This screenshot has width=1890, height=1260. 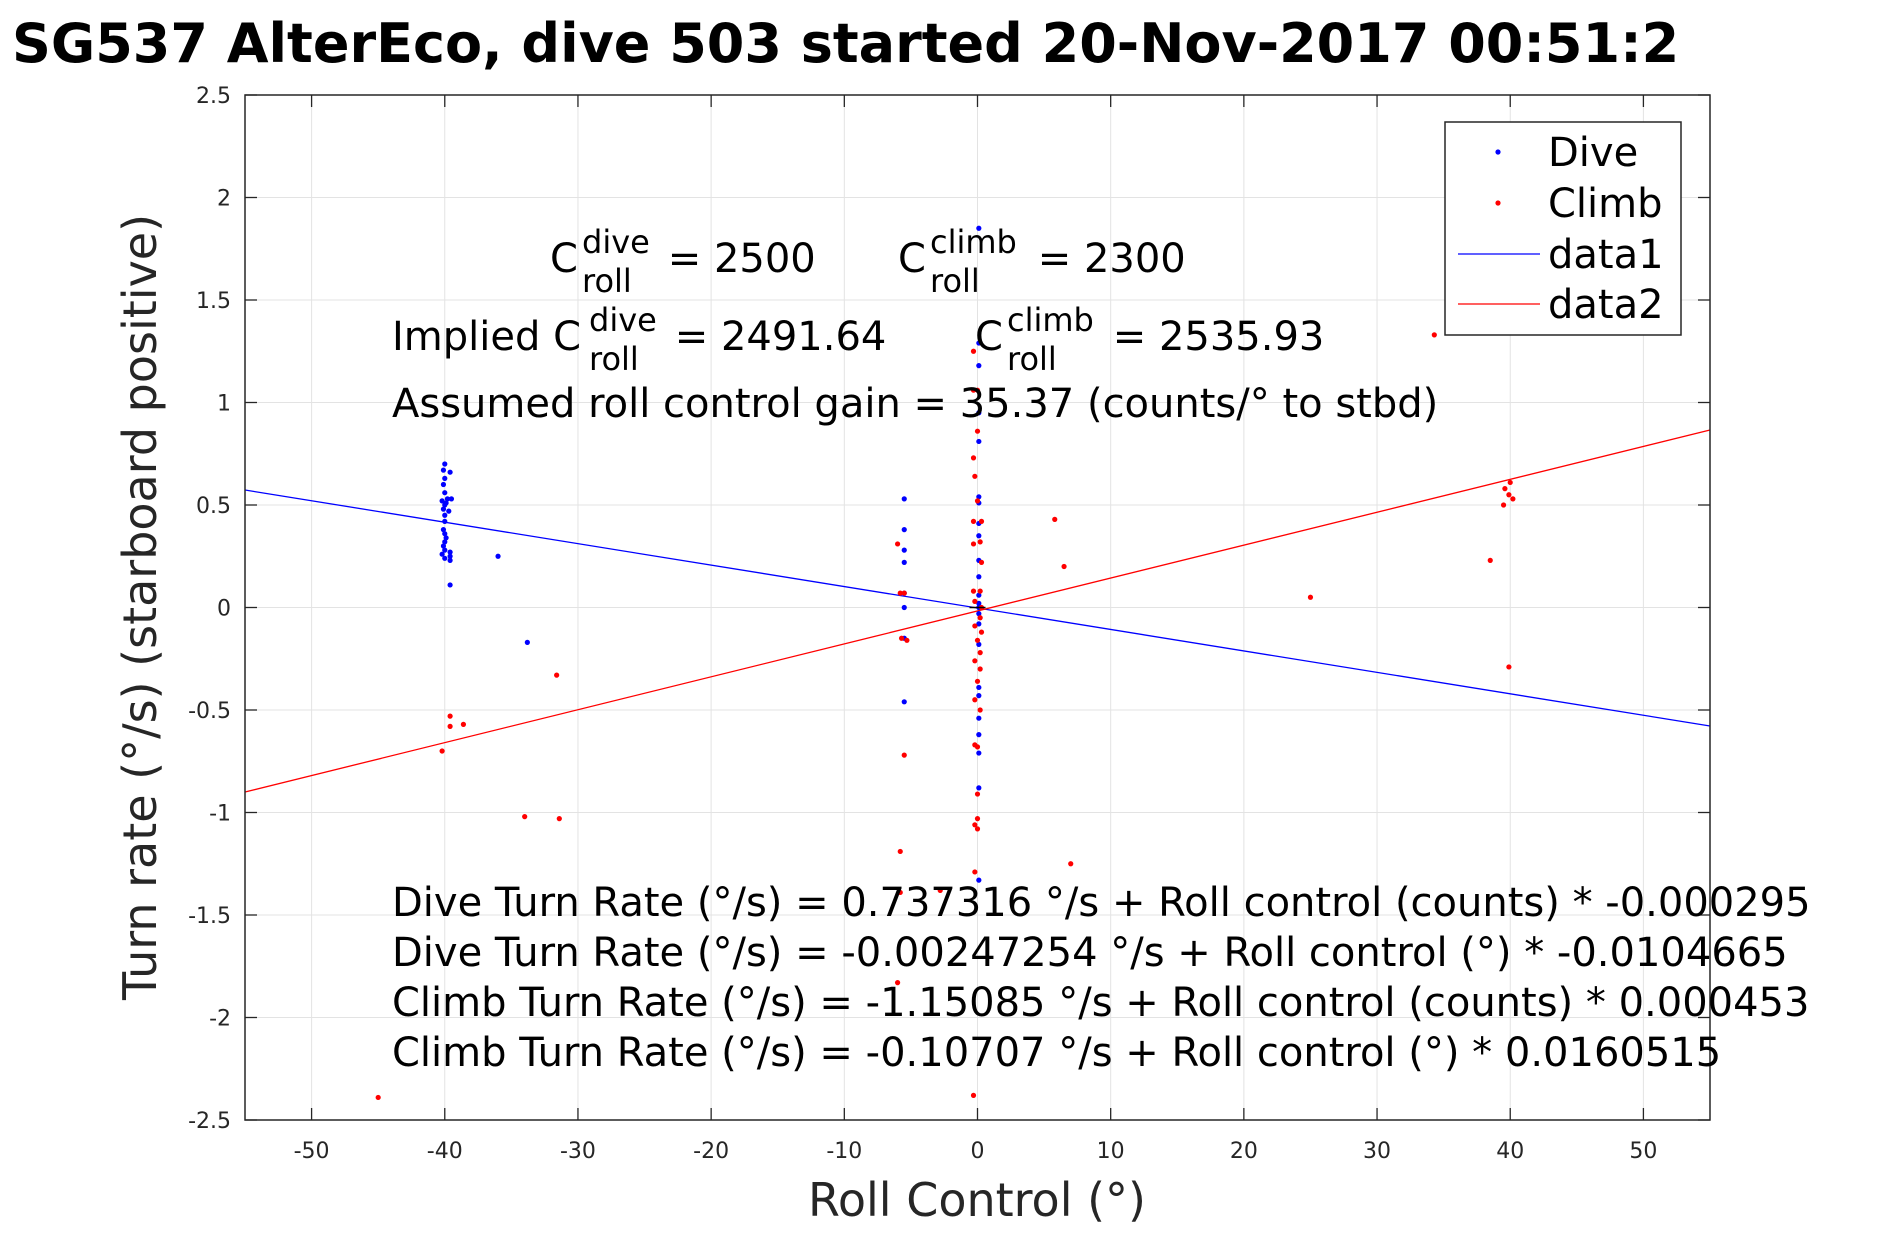 I want to click on x-tick-label: 40, so click(x=1510, y=1151).